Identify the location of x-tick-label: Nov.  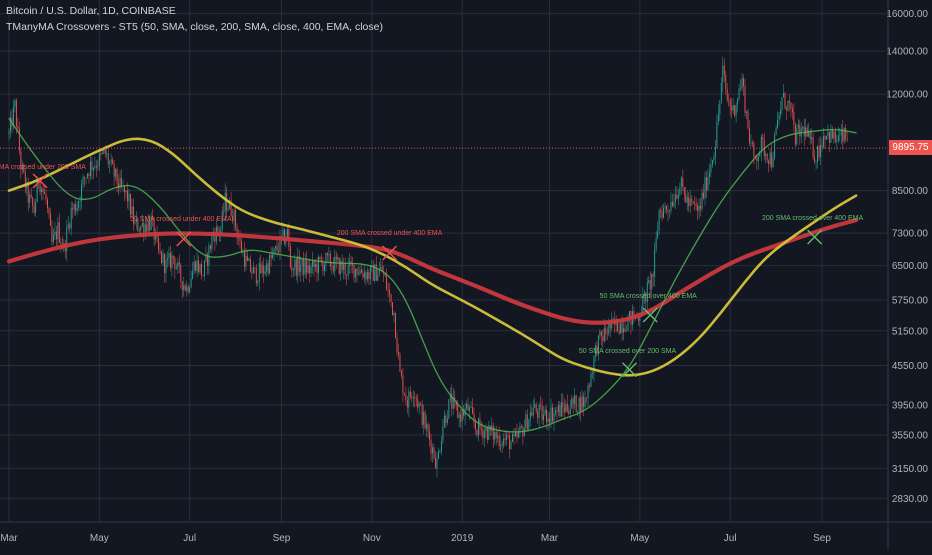
(372, 538).